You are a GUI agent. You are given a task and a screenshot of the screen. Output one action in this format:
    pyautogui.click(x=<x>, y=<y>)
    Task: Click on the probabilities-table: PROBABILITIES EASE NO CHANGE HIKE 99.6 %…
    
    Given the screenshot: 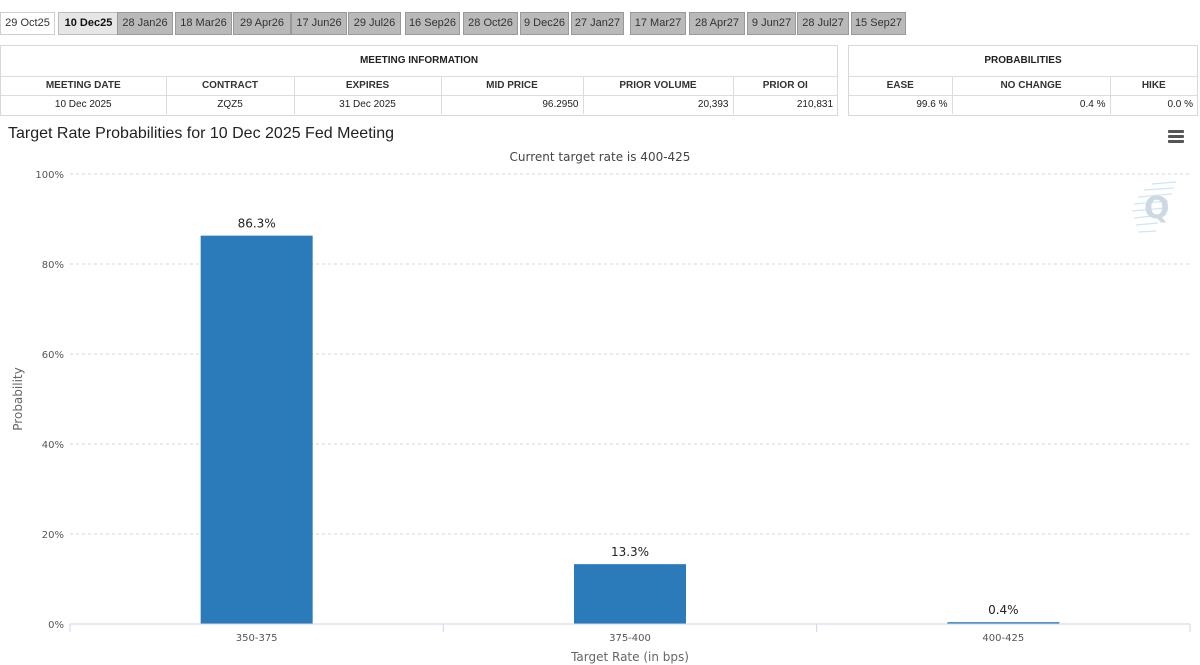 What is the action you would take?
    pyautogui.click(x=1023, y=80)
    